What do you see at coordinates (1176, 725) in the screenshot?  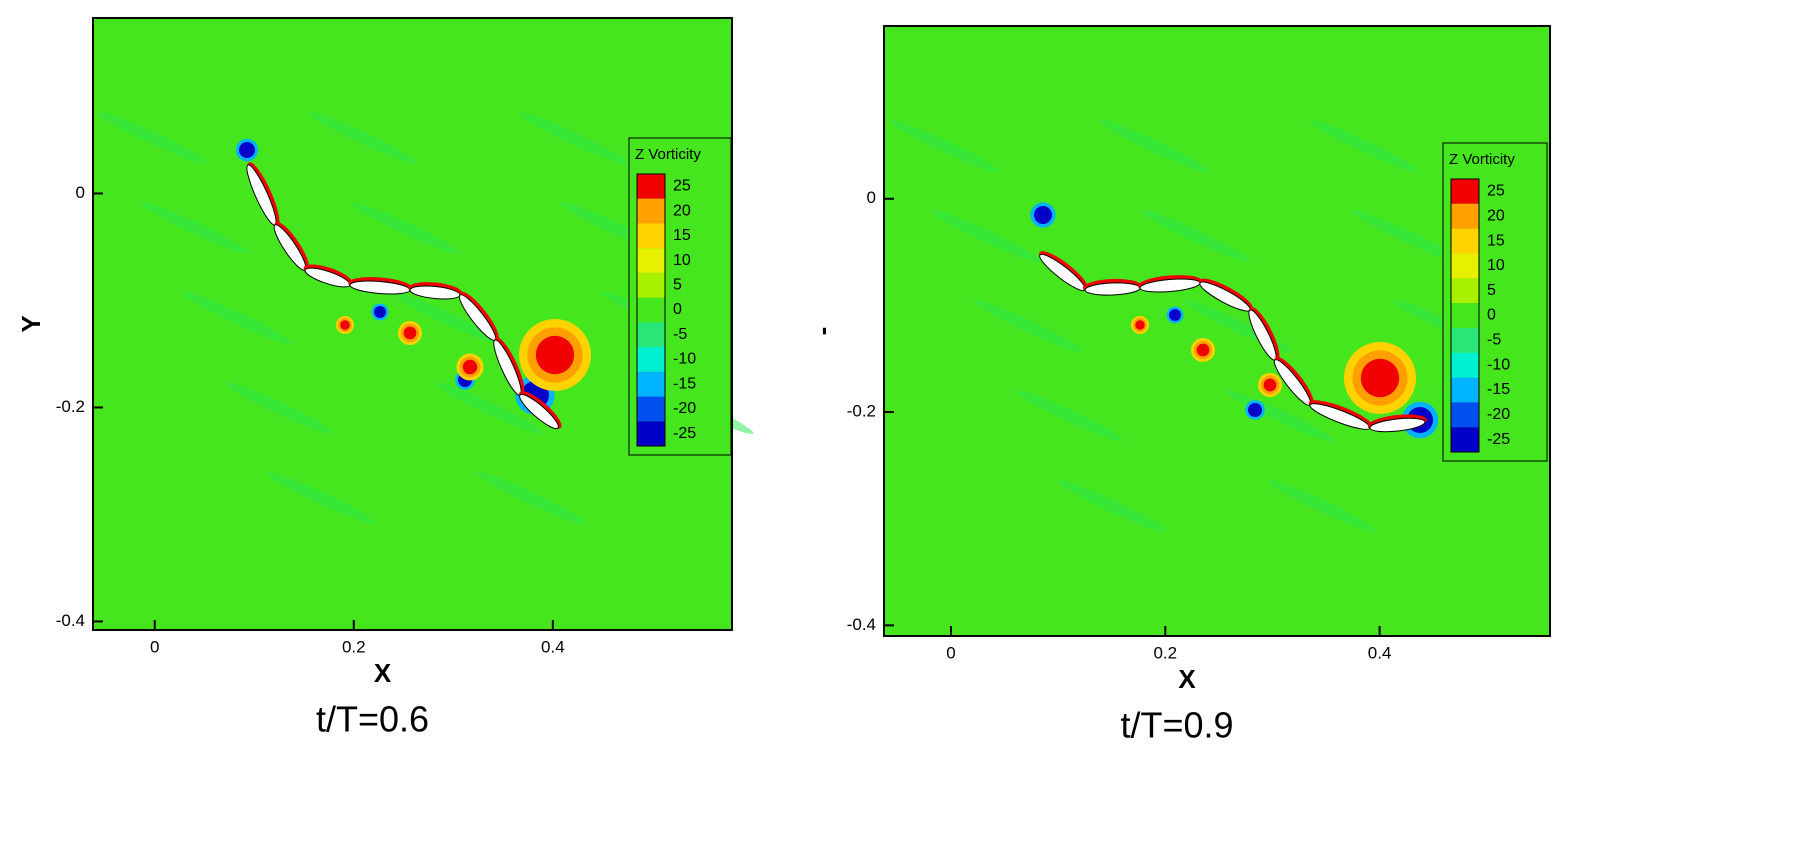 I see `panel-title: t/T=0.9` at bounding box center [1176, 725].